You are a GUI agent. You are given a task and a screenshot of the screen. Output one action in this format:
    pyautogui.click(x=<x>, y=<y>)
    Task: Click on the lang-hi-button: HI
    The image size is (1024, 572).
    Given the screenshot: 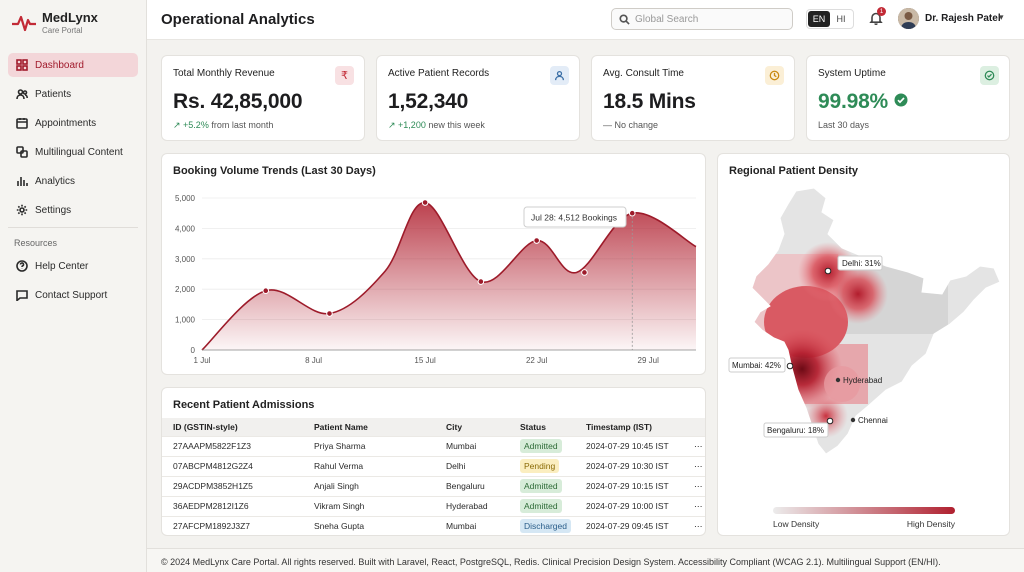 What is the action you would take?
    pyautogui.click(x=841, y=19)
    